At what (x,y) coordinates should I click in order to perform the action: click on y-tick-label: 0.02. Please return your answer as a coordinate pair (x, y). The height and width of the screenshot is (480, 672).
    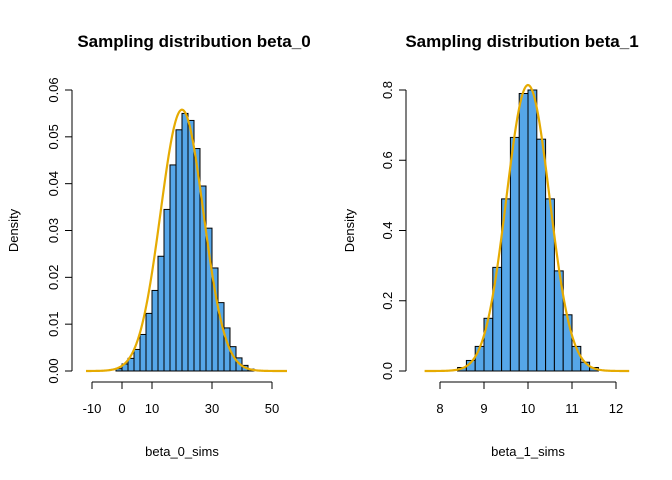
    Looking at the image, I should click on (53, 277).